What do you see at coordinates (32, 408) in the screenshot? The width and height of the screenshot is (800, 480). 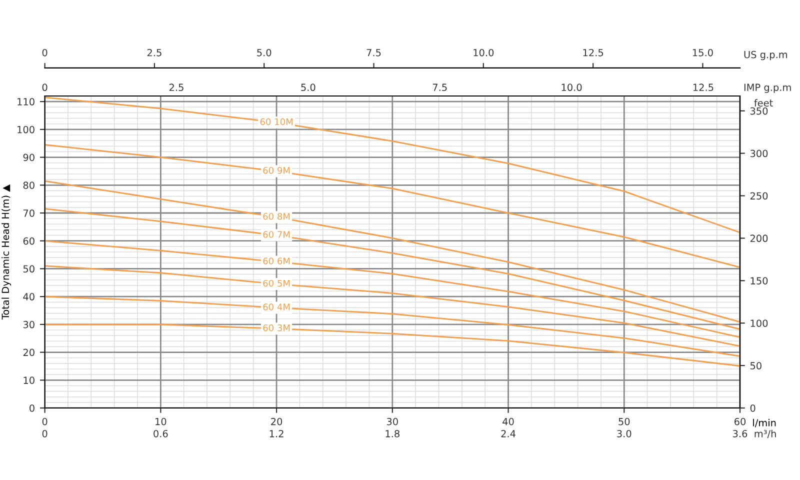 I see `y-tick-label: 0` at bounding box center [32, 408].